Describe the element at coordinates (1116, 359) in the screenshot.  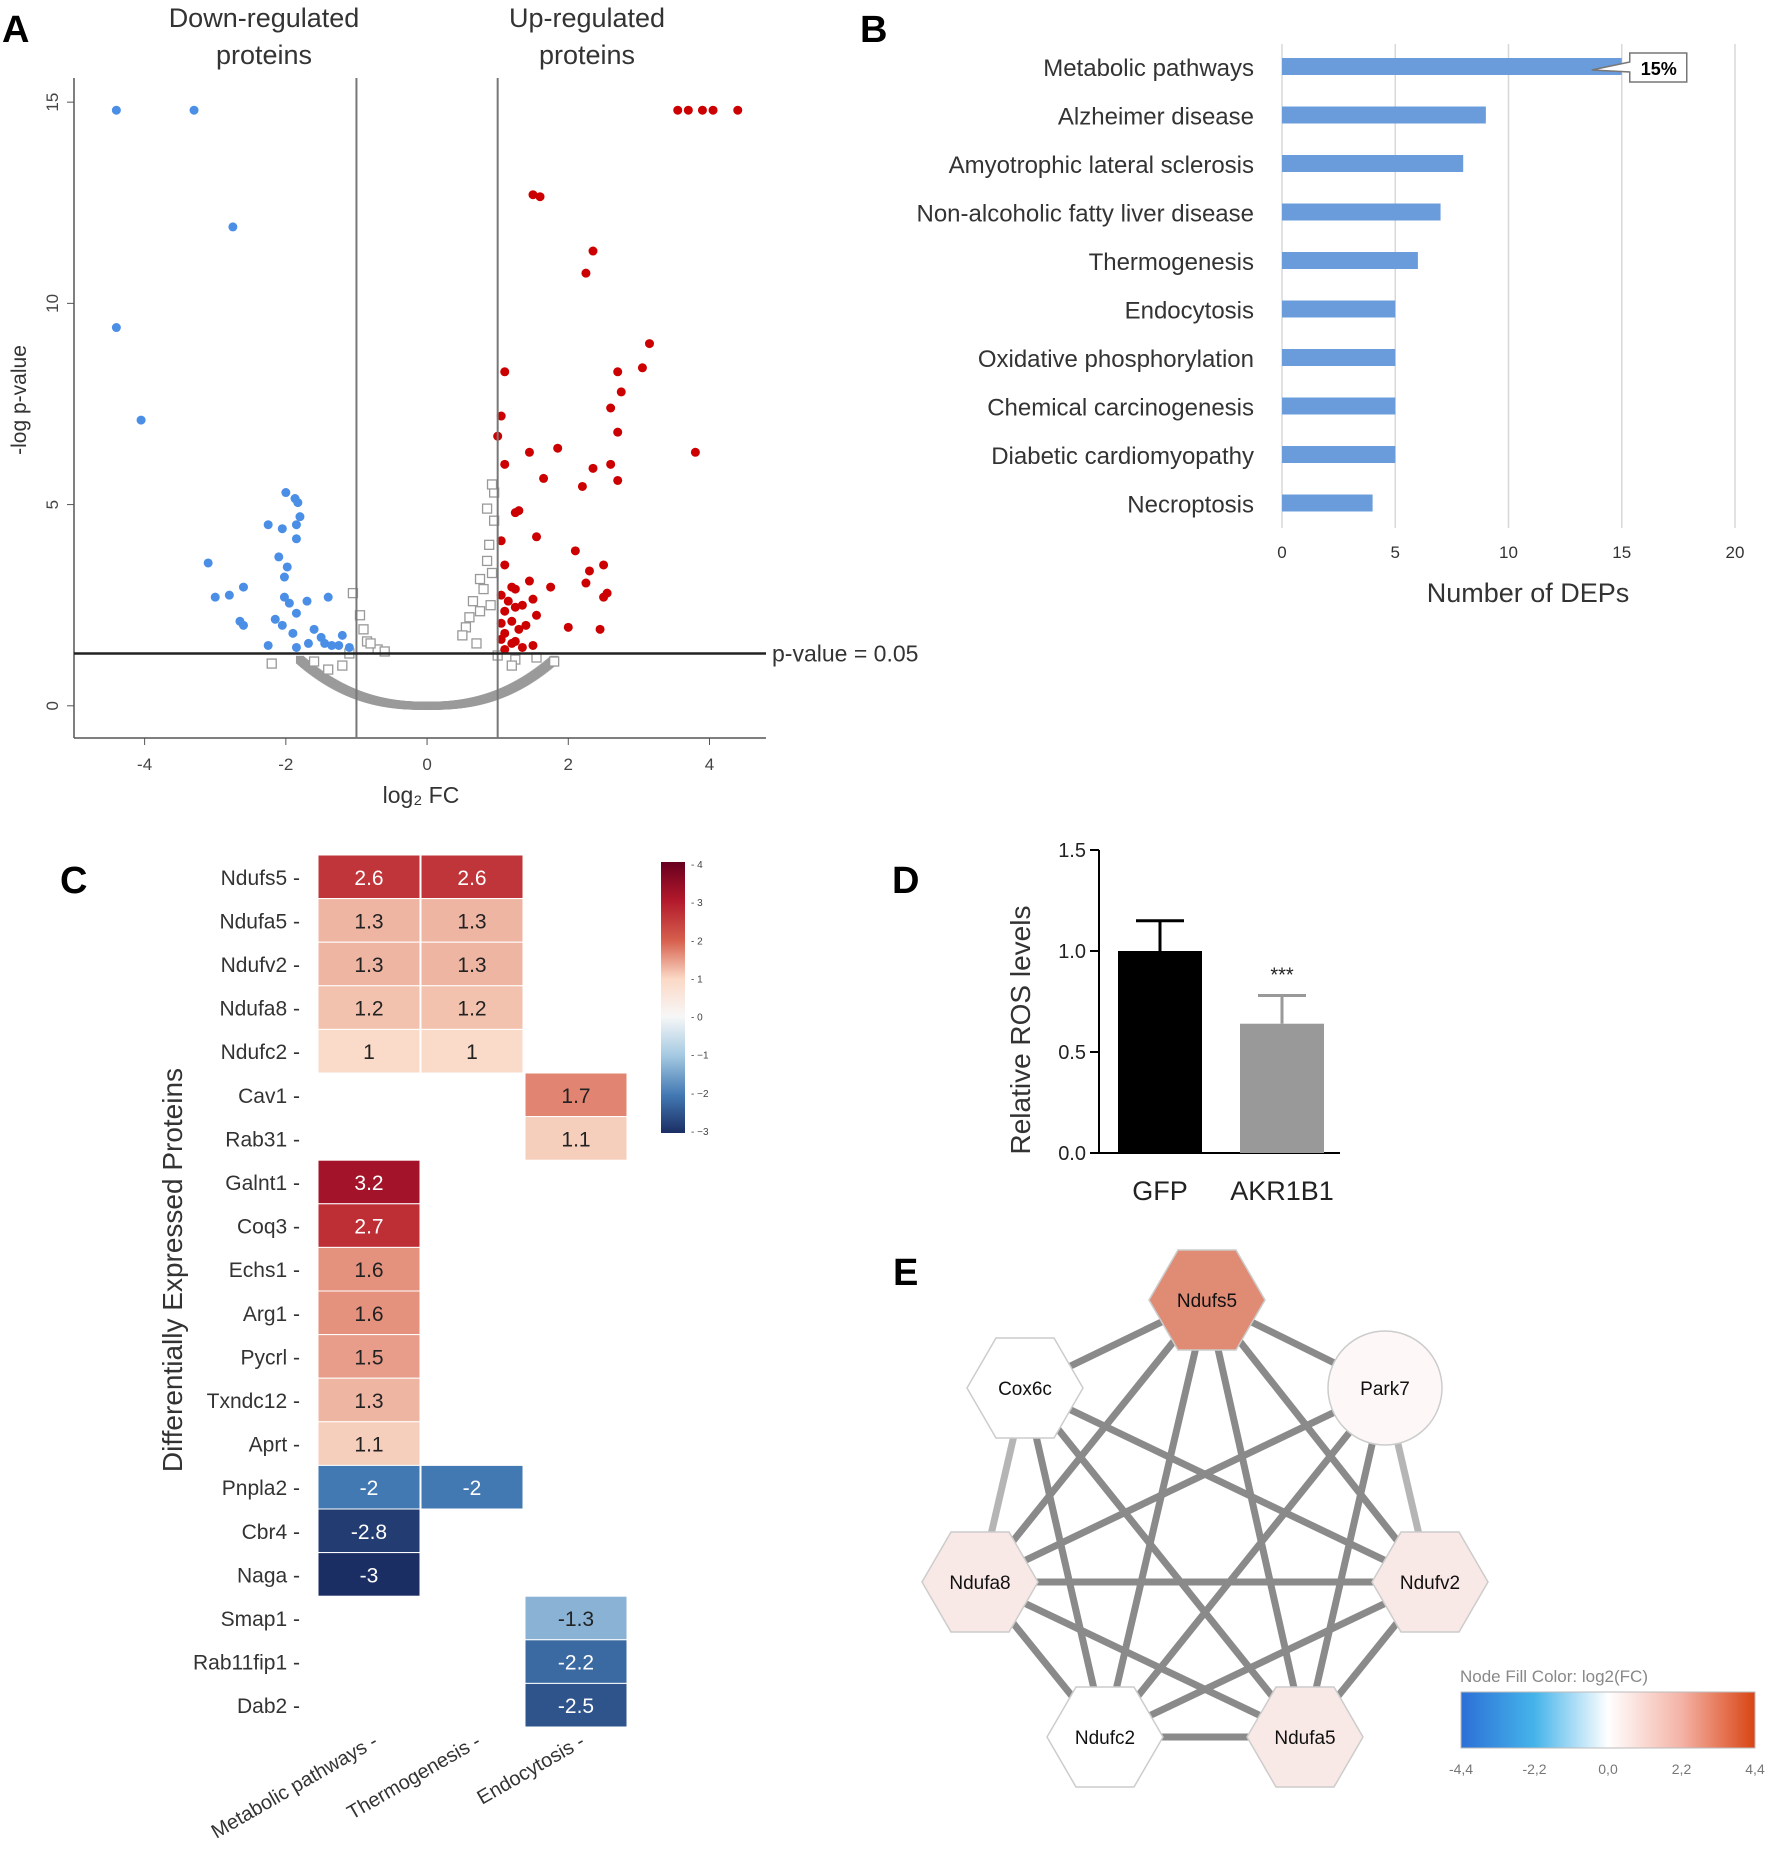
I see `kegg-category-label: Oxidative phosphorylation` at that location.